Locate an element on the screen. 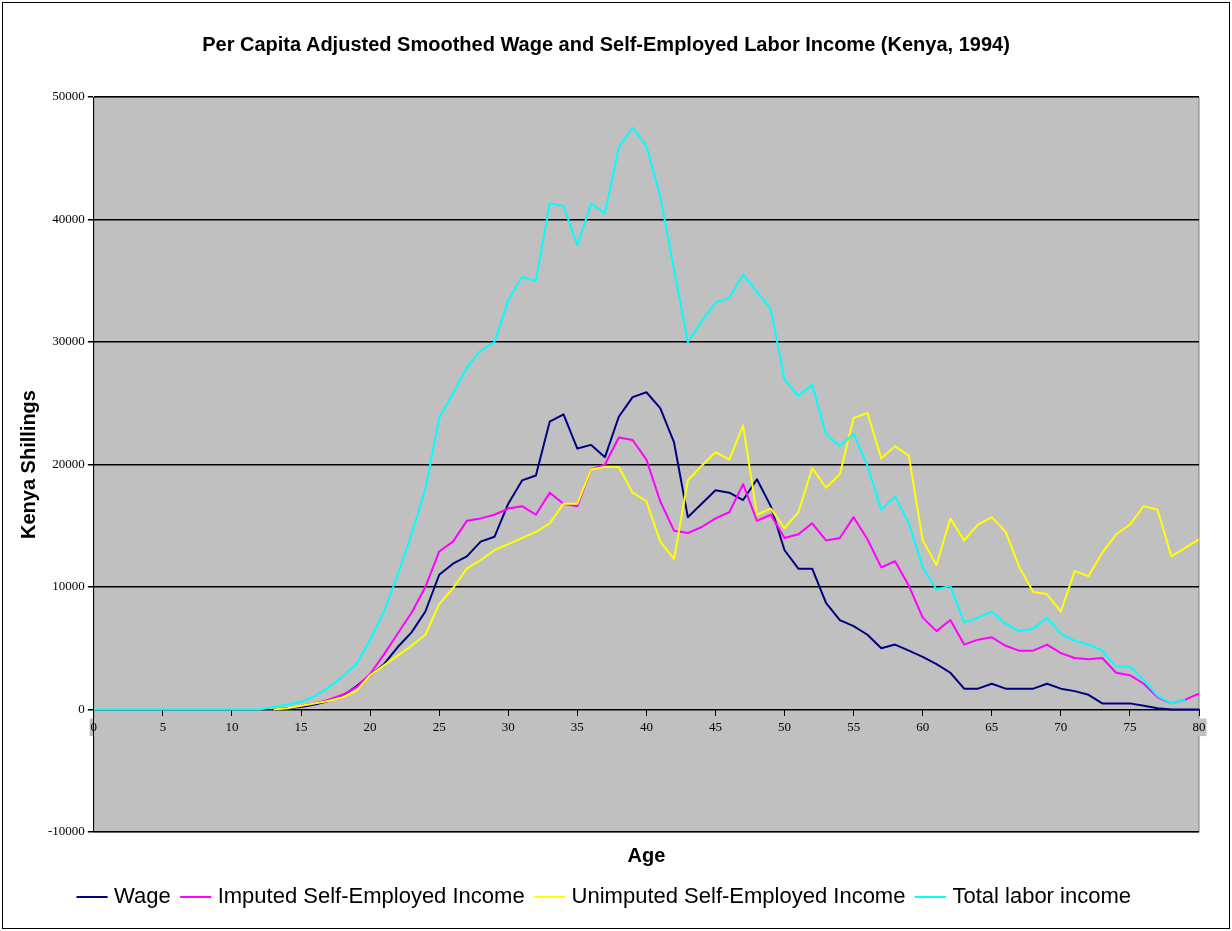  x-tick-label: 45 is located at coordinates (715, 726).